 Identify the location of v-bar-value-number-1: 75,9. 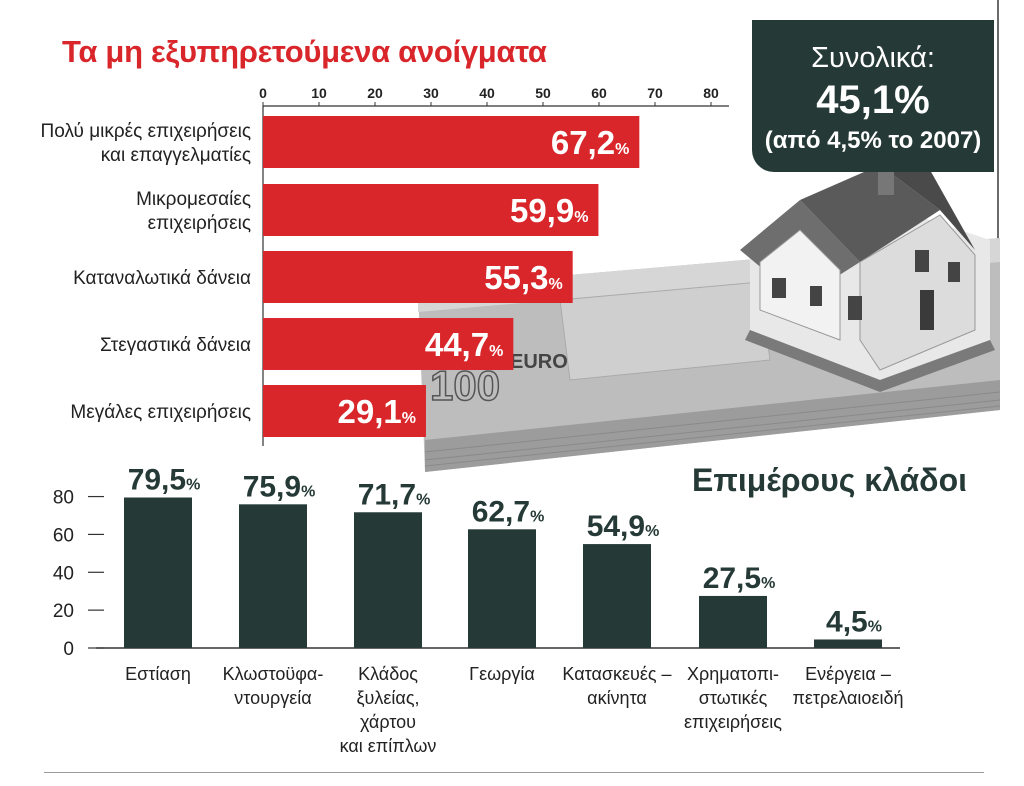
(272, 486).